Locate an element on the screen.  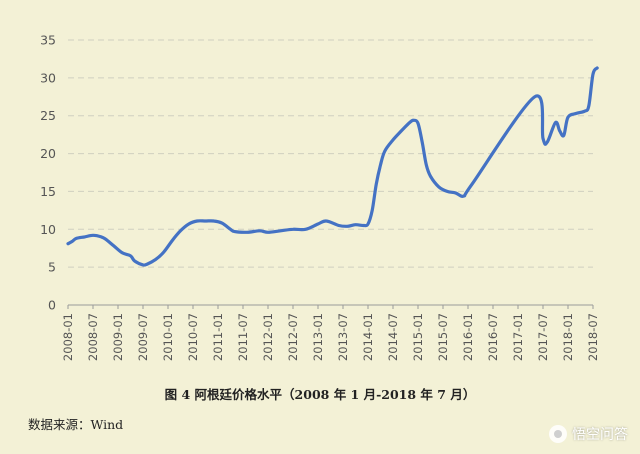
x-tick-label: 2017-01 is located at coordinates (518, 337).